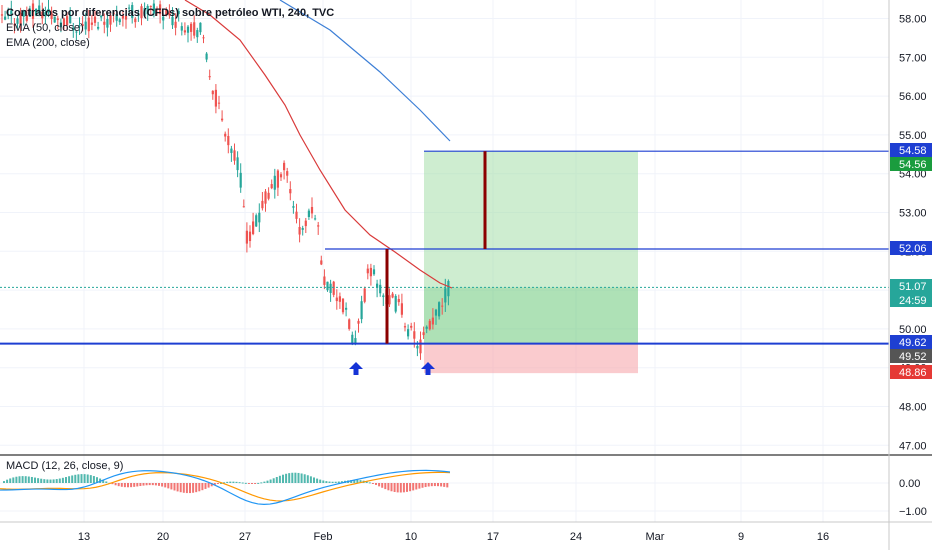 Image resolution: width=932 pixels, height=555 pixels. What do you see at coordinates (909, 484) in the screenshot?
I see `macd-y-tick-label: 0.00` at bounding box center [909, 484].